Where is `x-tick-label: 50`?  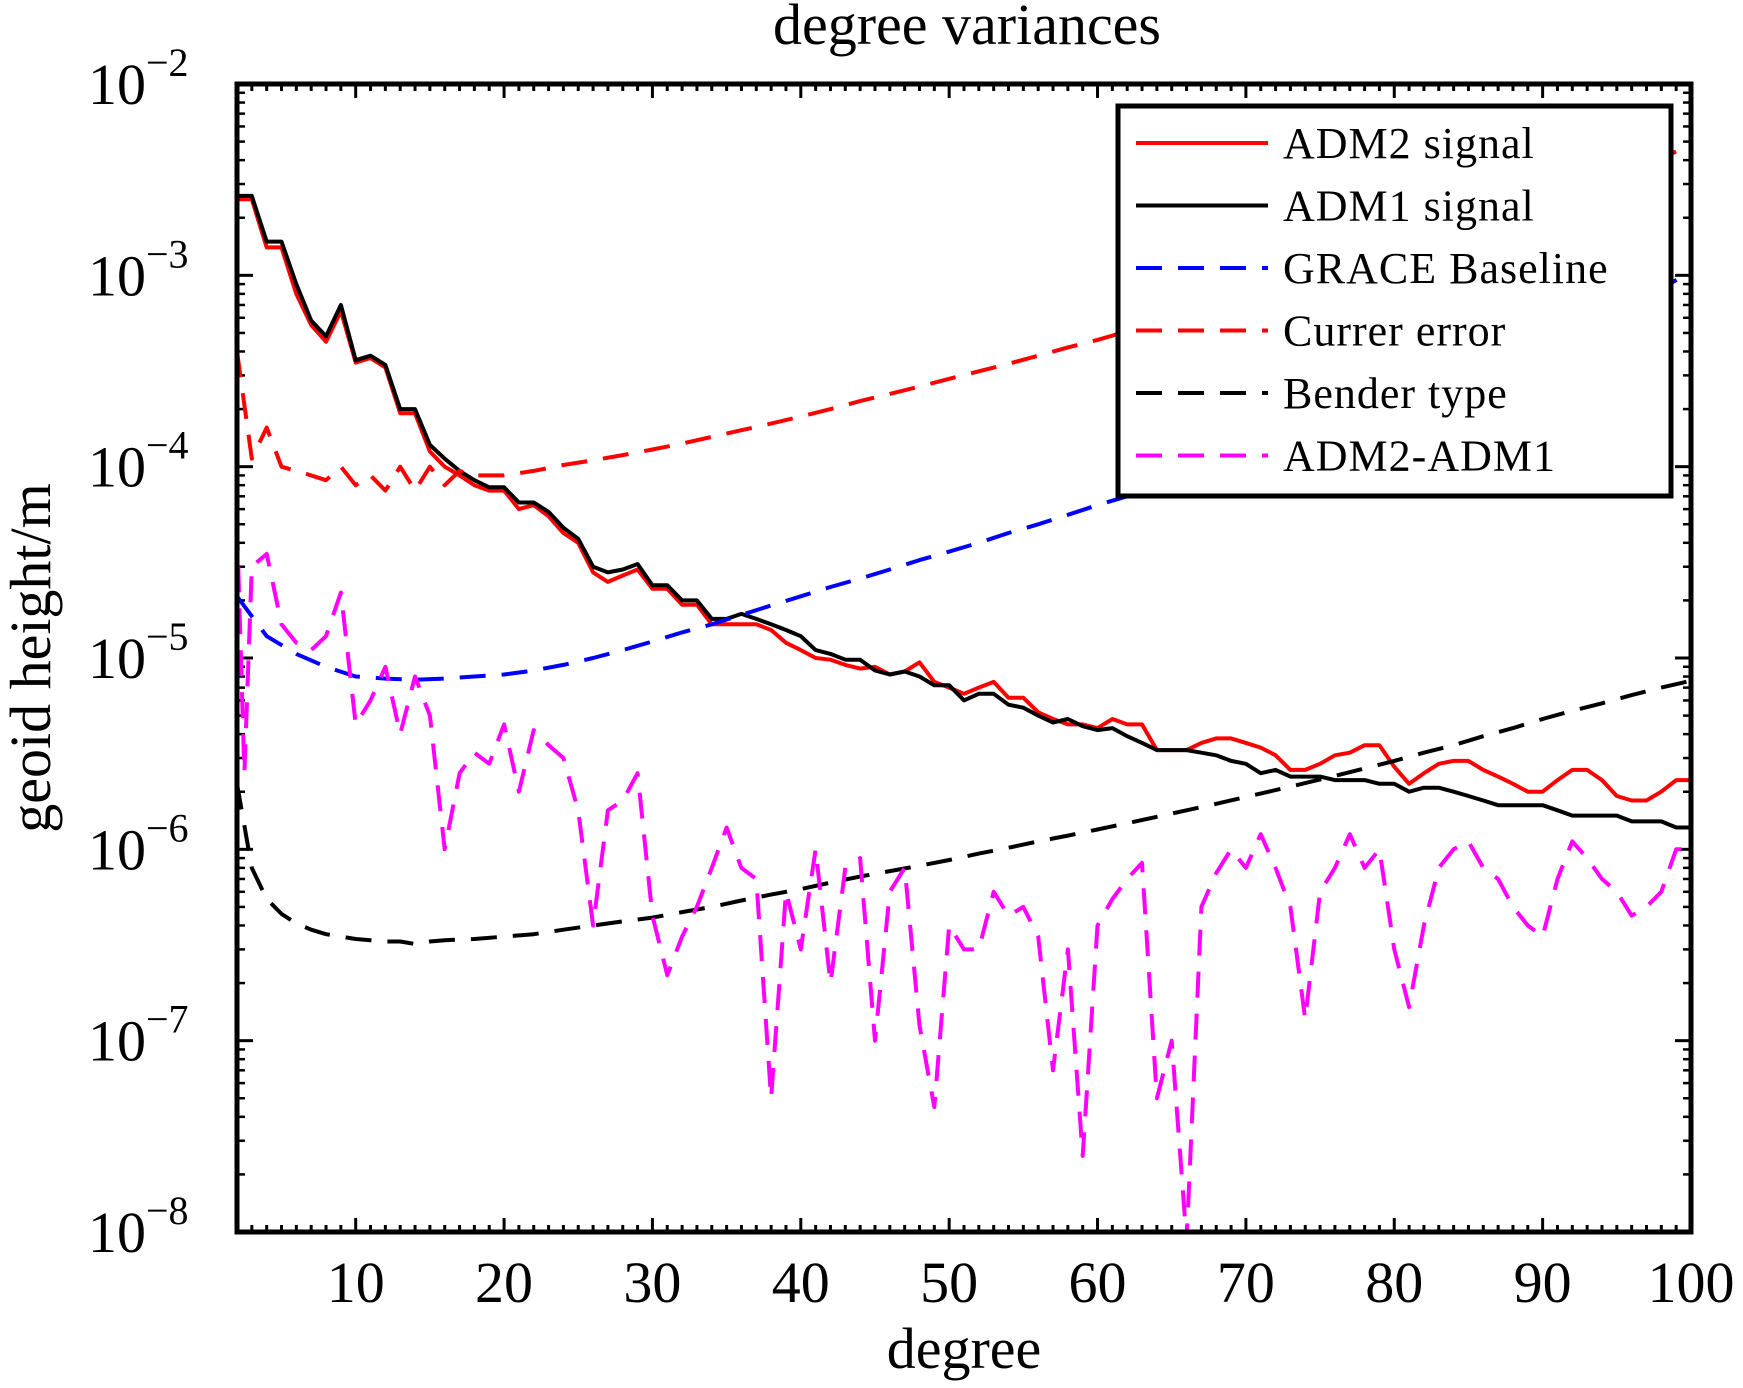 x-tick-label: 50 is located at coordinates (949, 1282).